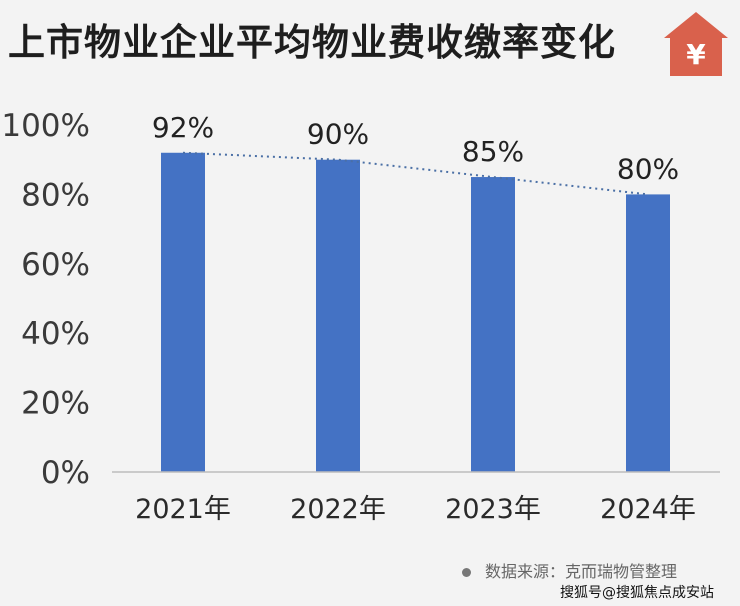  What do you see at coordinates (415, 148) in the screenshot?
I see `bar-data-labels: 92% 90% 85% 80%` at bounding box center [415, 148].